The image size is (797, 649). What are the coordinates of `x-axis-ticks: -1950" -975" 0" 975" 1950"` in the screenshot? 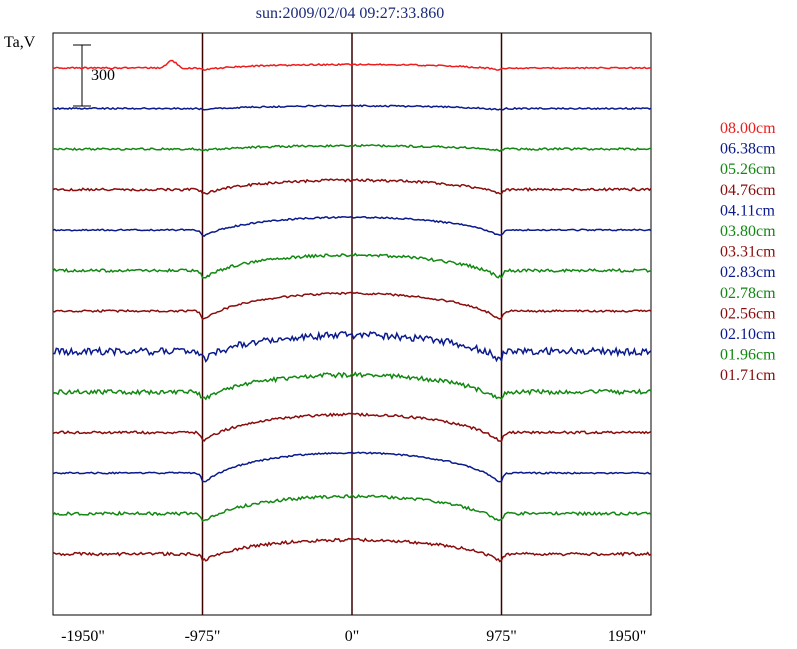 It's located at (353, 636).